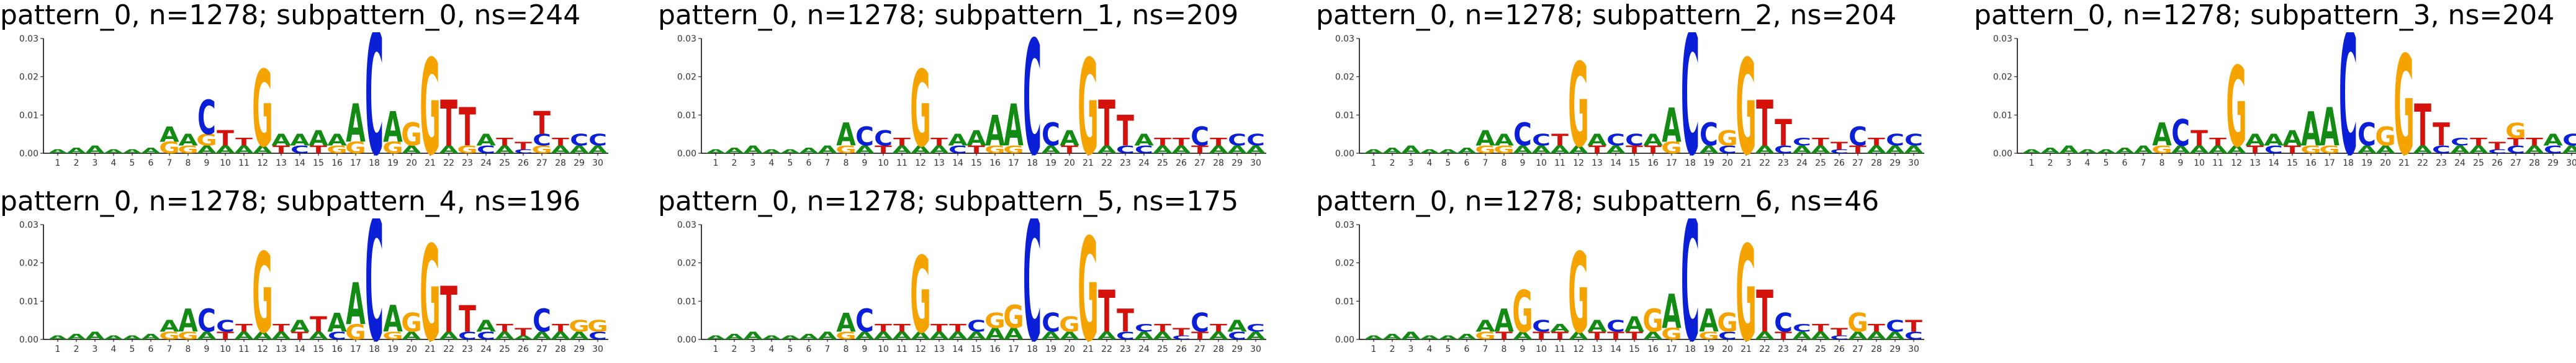 The width and height of the screenshot is (2576, 363). I want to click on x-tick-label: 4, so click(772, 349).